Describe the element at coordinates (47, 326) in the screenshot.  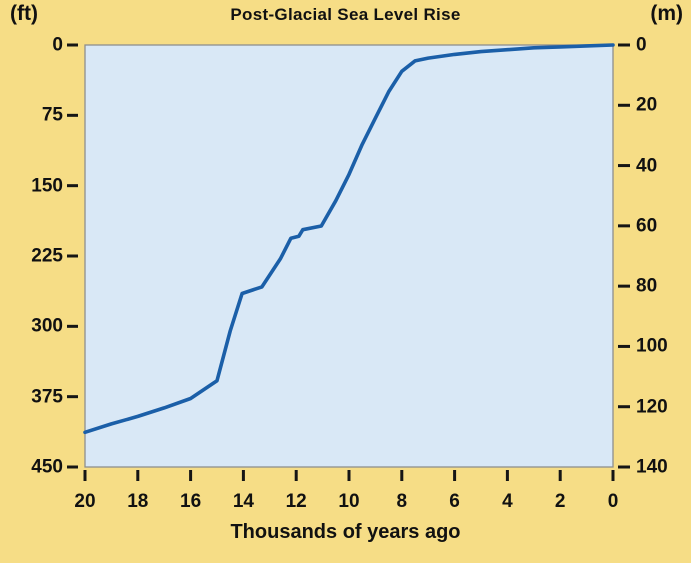
I see `y-left-tick-label: 300` at that location.